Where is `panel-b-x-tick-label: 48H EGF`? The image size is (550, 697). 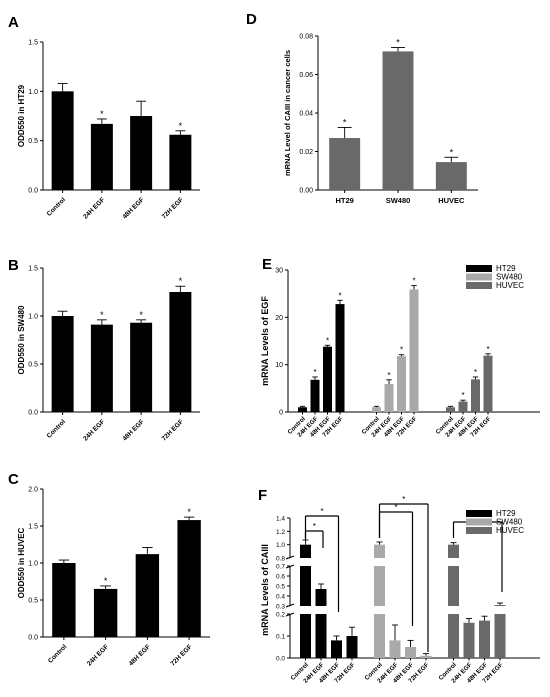
panel-b-x-tick-label: 48H EGF is located at coordinates (133, 430).